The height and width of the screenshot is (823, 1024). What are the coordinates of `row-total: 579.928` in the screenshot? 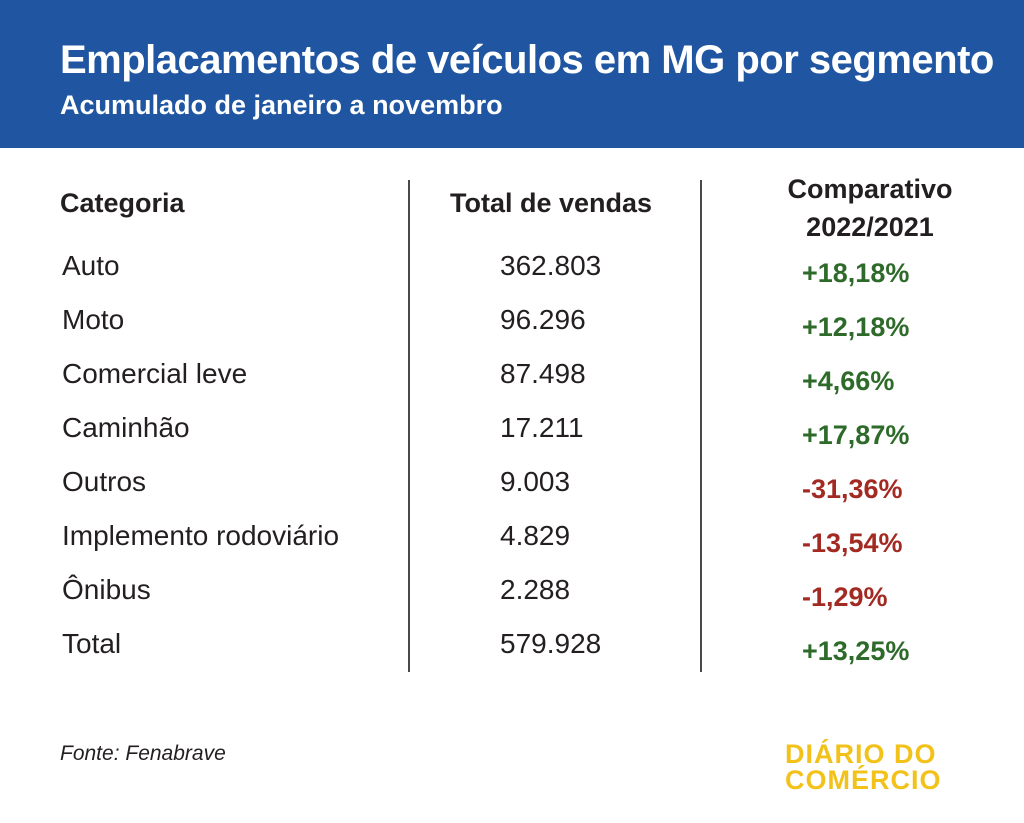 It's located at (551, 643).